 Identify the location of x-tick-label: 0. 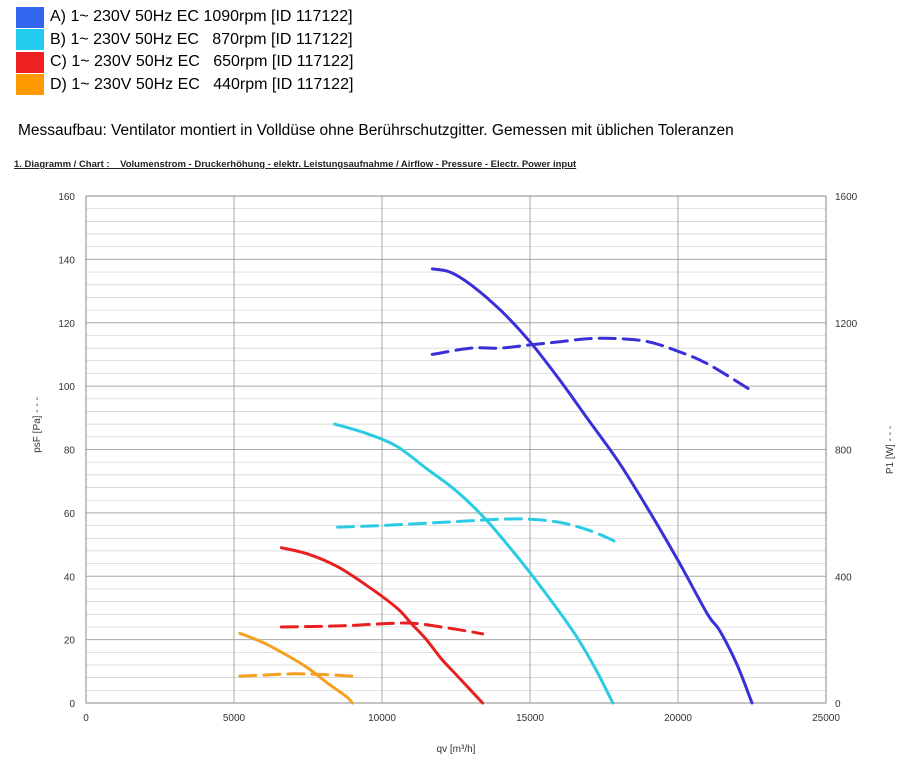
(86, 718).